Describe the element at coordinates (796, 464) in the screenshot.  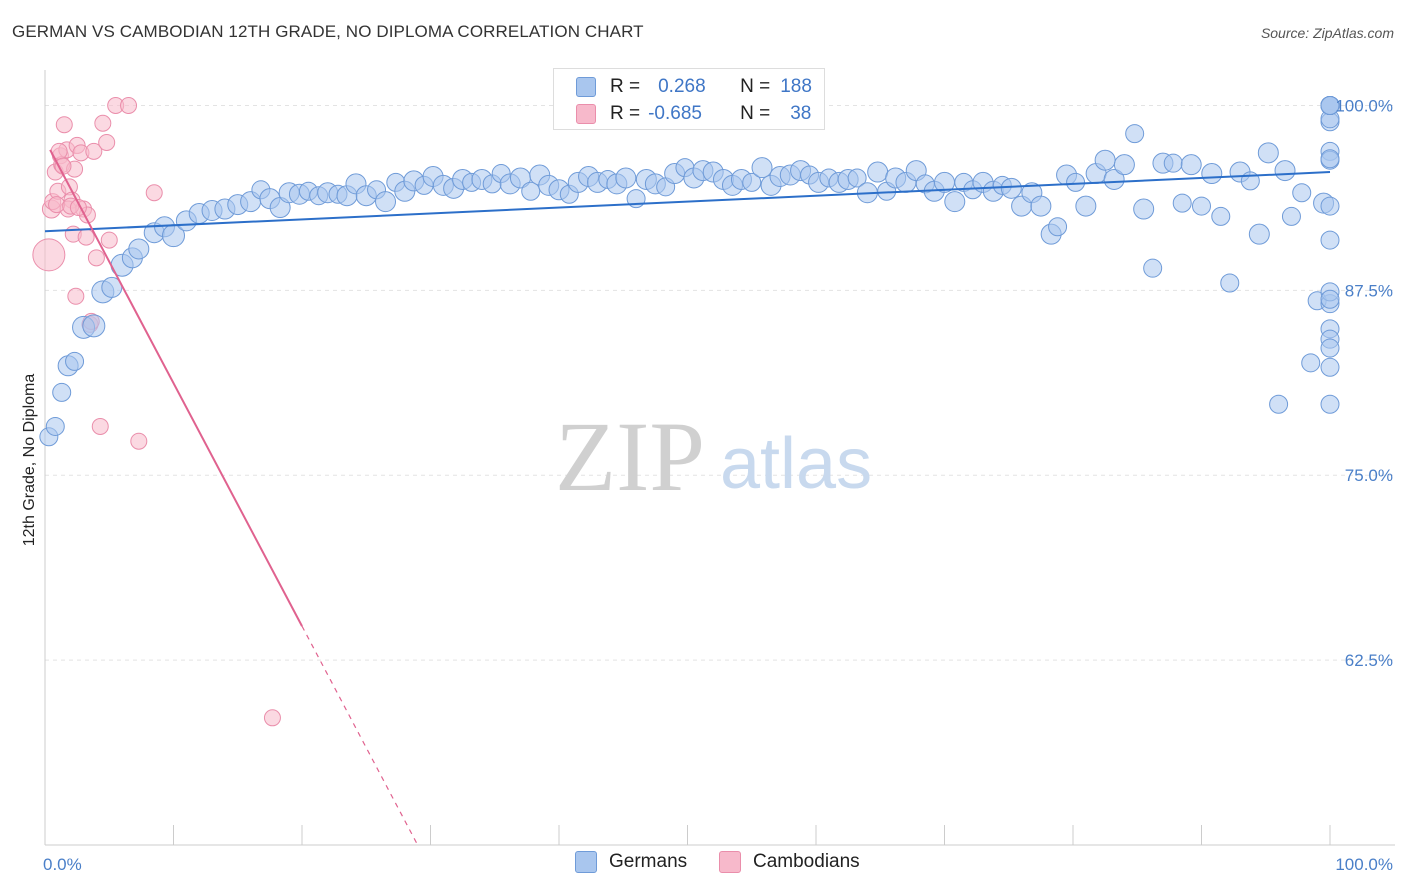
I see `watermark-atlas: atlas` at that location.